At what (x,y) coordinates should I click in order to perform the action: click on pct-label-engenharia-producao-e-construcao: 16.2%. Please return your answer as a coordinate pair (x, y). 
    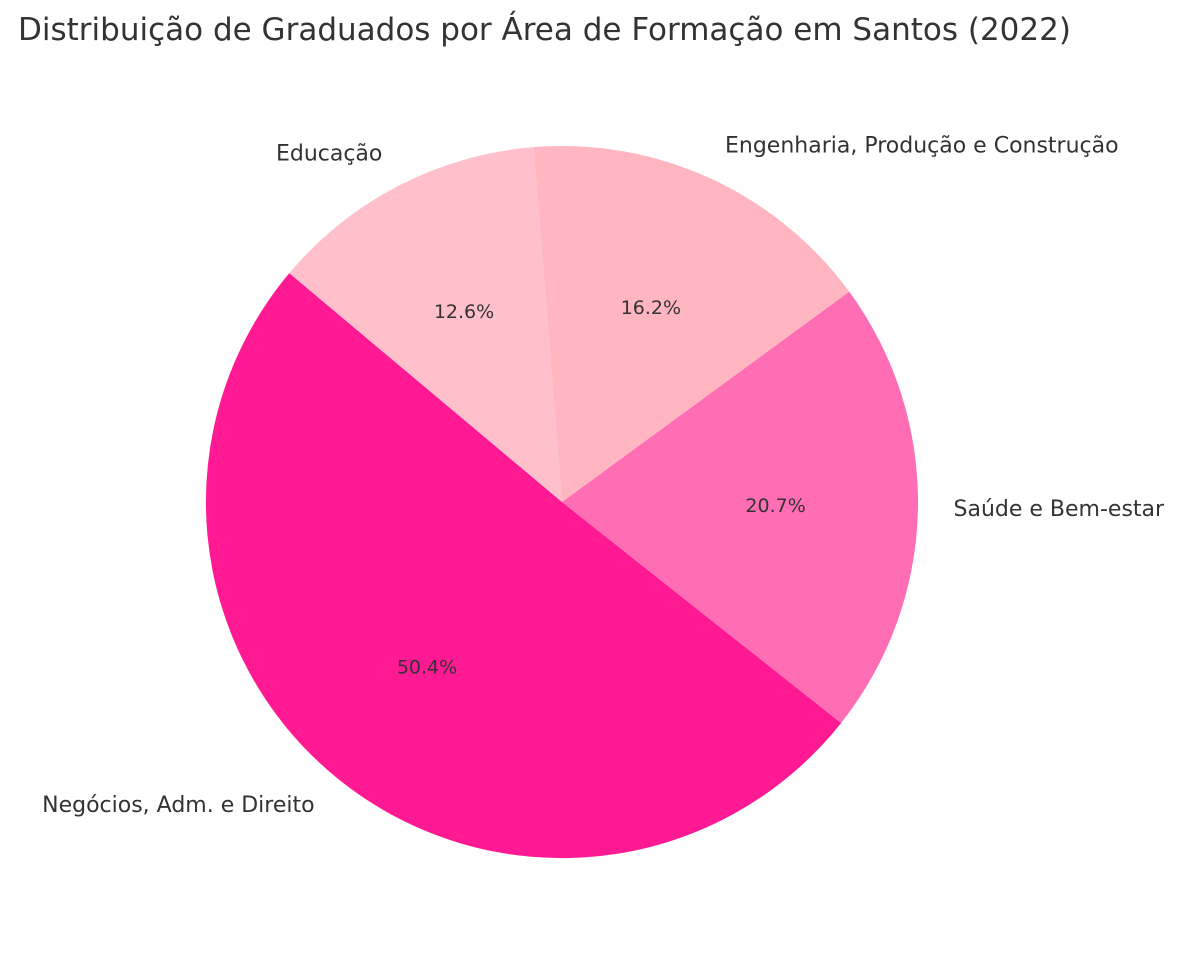
    Looking at the image, I should click on (651, 308).